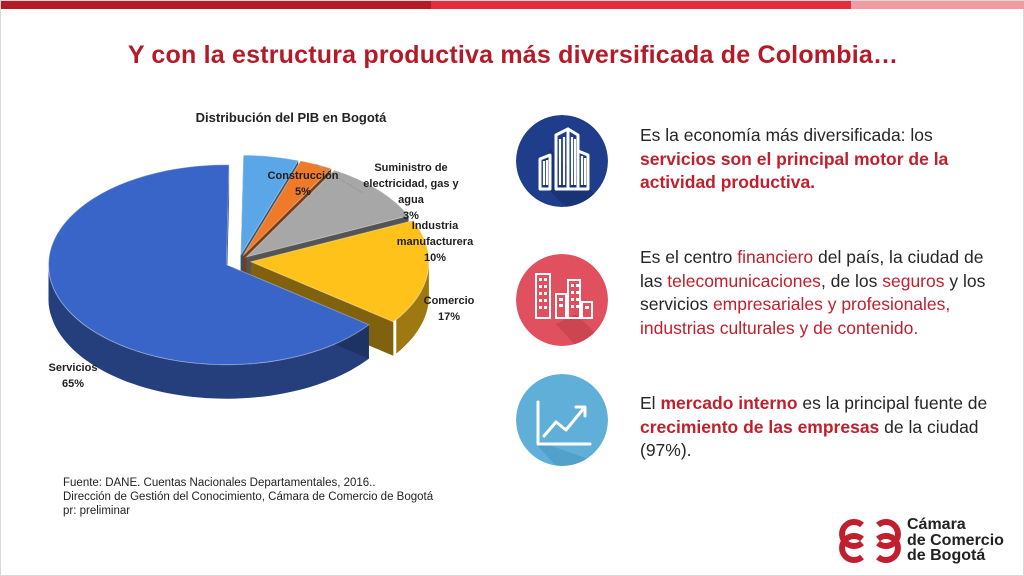 The height and width of the screenshot is (576, 1024). Describe the element at coordinates (340, 179) in the screenshot. I see `label-leader-line` at that location.